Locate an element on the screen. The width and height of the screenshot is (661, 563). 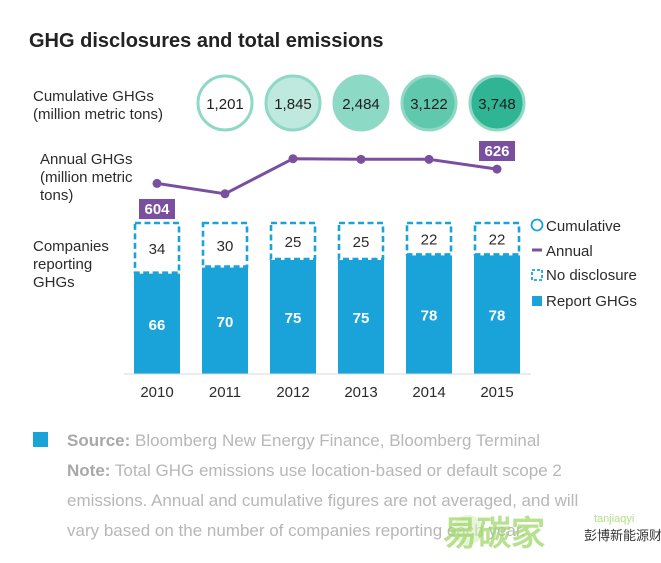
bar-report-2010 is located at coordinates (157, 323).